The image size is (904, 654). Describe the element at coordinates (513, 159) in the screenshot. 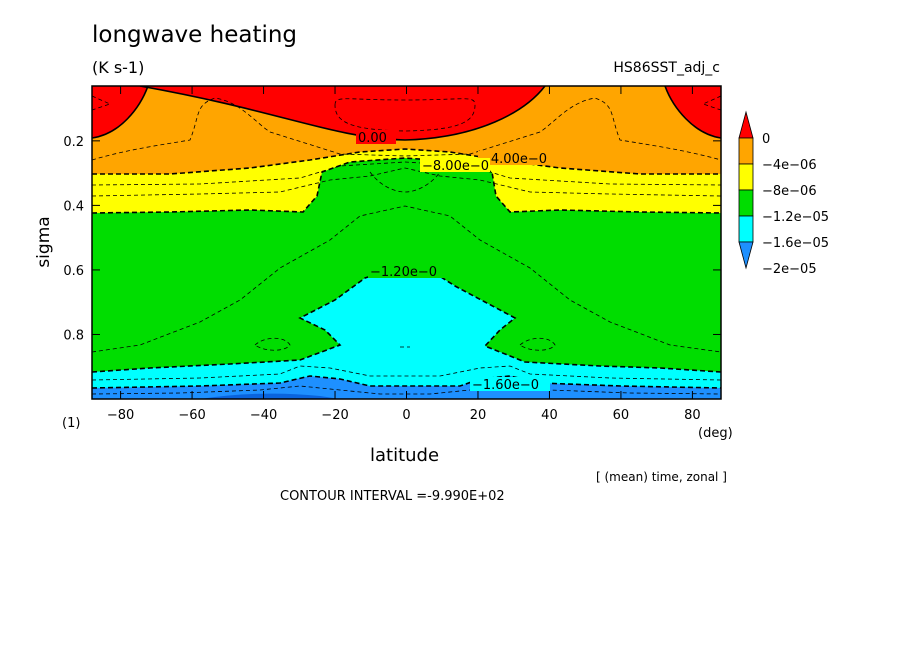

I see `contour-label: −4.00e−0` at that location.